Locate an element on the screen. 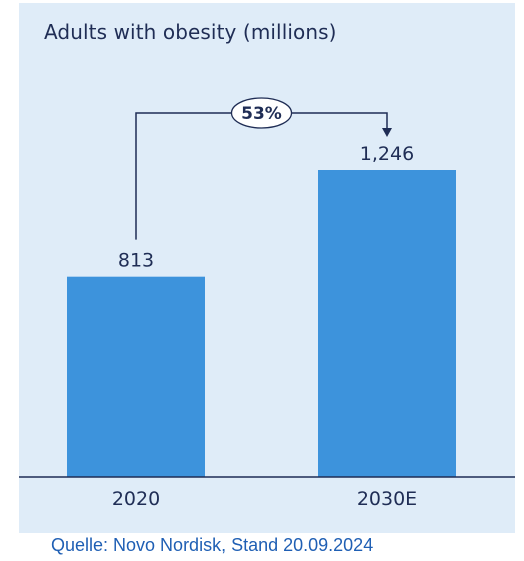 The width and height of the screenshot is (524, 561). x-tick-label-2030e: 2030E is located at coordinates (387, 499).